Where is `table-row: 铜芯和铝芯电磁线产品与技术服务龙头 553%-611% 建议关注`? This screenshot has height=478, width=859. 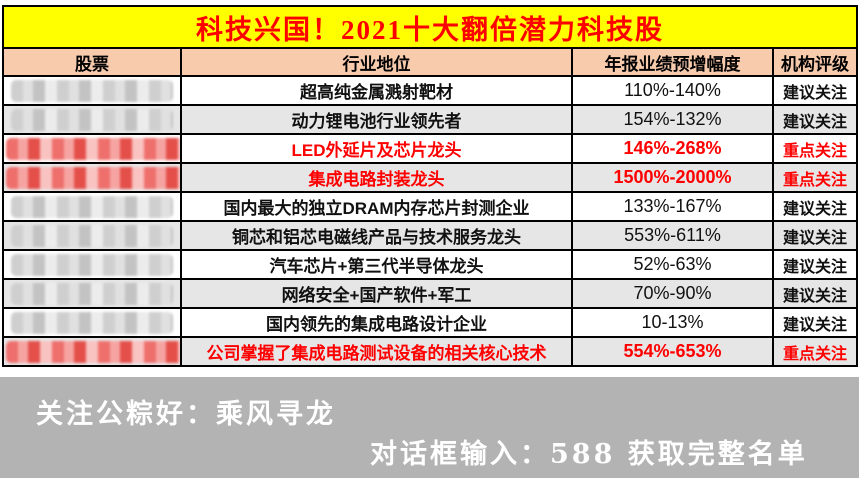 table-row: 铜芯和铝芯电磁线产品与技术服务龙头 553%-611% 建议关注 is located at coordinates (430, 235).